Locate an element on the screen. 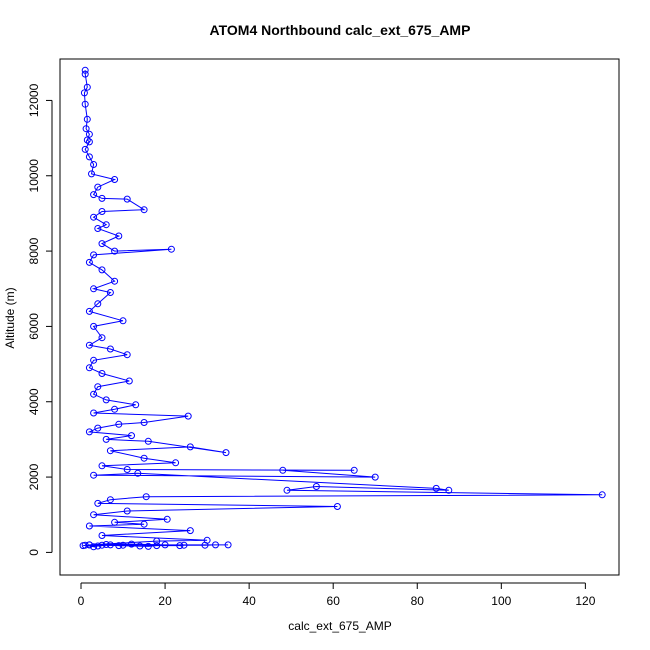 The width and height of the screenshot is (650, 650). x-tick-label: 120 is located at coordinates (585, 601).